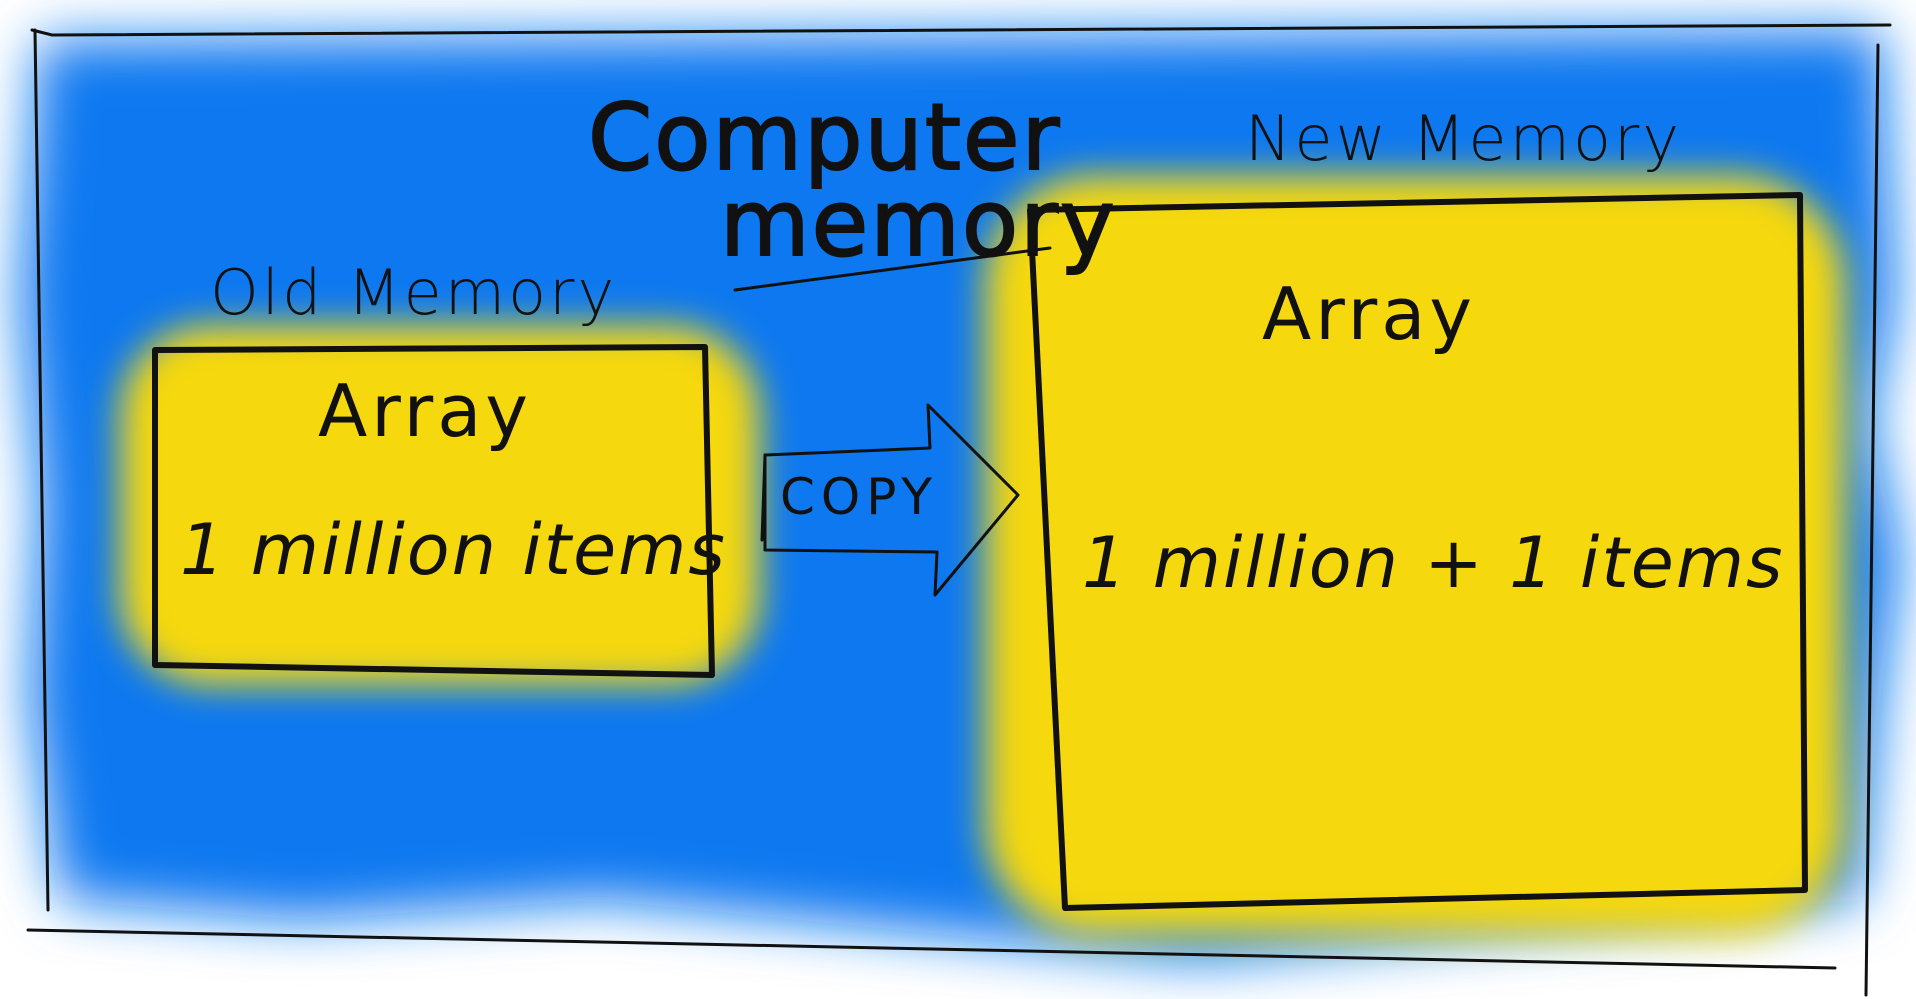 The image size is (1916, 999). What do you see at coordinates (892, 269) in the screenshot?
I see `title-underline` at bounding box center [892, 269].